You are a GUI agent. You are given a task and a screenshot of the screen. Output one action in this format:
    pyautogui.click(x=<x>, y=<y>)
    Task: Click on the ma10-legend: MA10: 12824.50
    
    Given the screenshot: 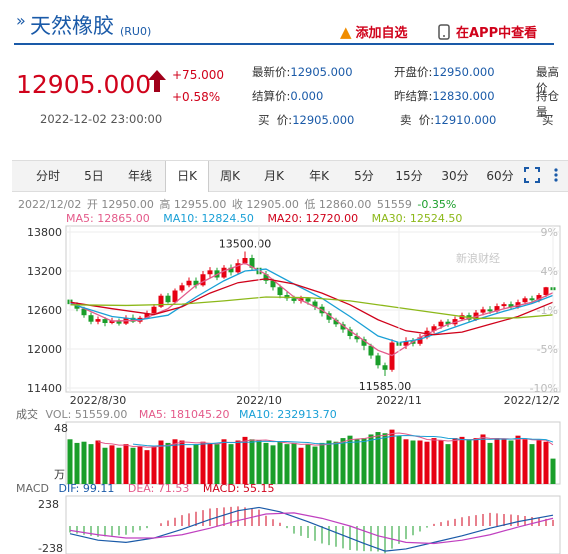 What is the action you would take?
    pyautogui.click(x=208, y=218)
    